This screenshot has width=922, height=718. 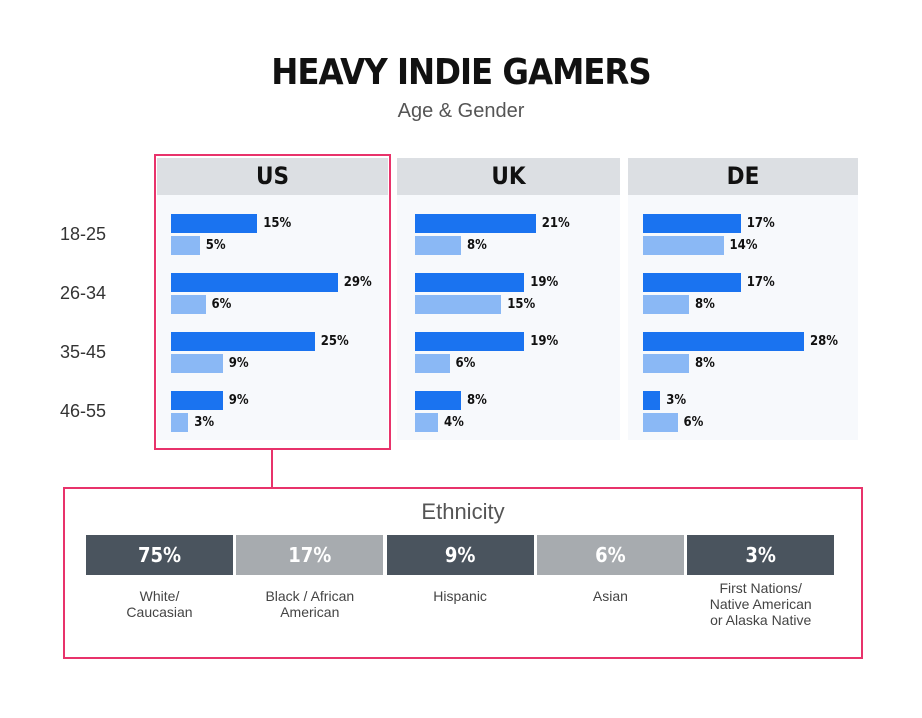 I want to click on stat-tile: 6%, so click(x=610, y=555).